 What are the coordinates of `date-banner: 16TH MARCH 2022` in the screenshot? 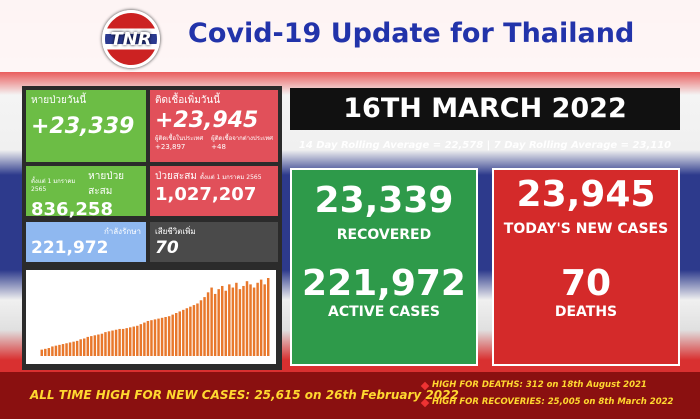 It's located at (485, 109).